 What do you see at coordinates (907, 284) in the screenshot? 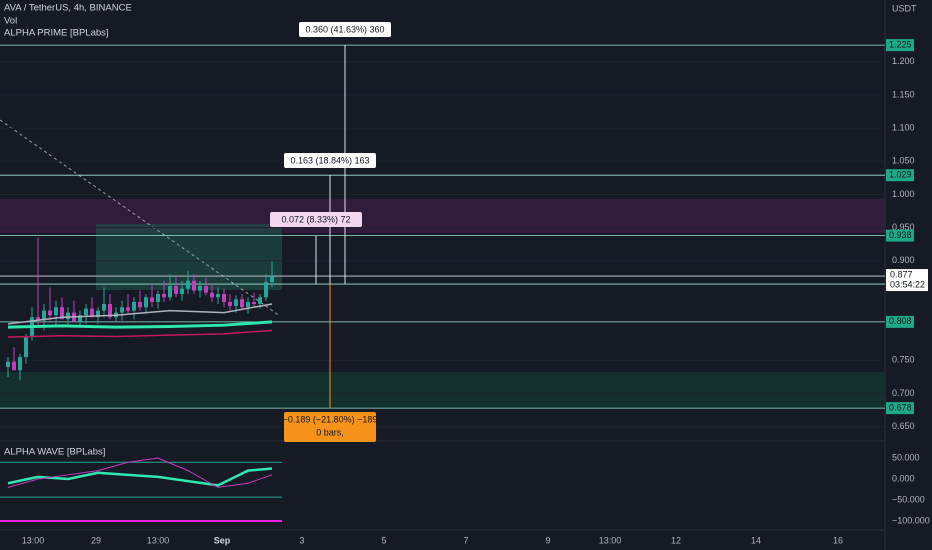
I see `countdown: 03:54:22` at bounding box center [907, 284].